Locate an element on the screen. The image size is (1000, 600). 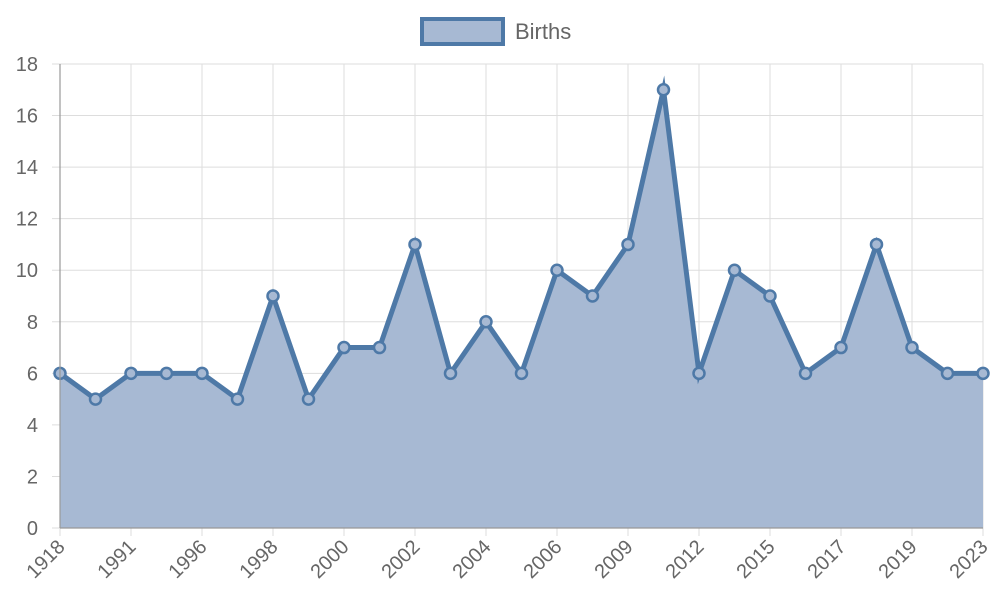
x-tick-label-1991: 1991 is located at coordinates (117, 559).